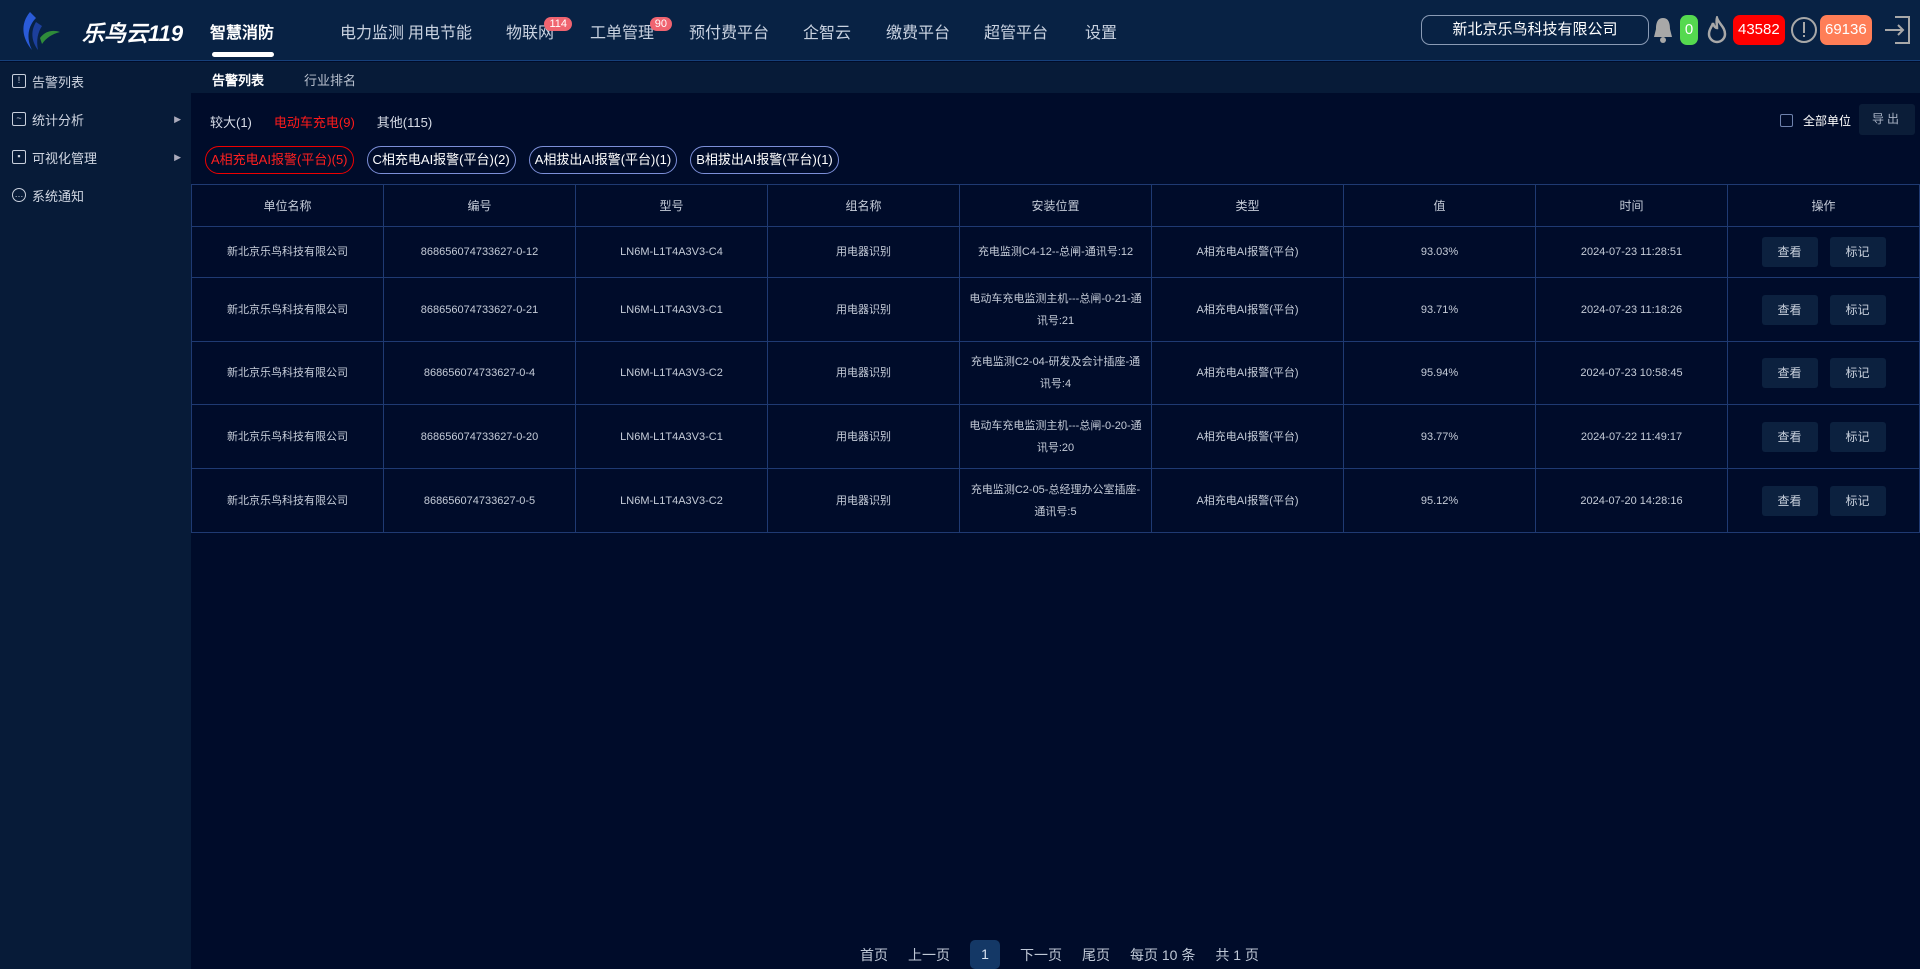 This screenshot has height=969, width=1920. What do you see at coordinates (19, 81) in the screenshot?
I see `alarm-list-icon: !` at bounding box center [19, 81].